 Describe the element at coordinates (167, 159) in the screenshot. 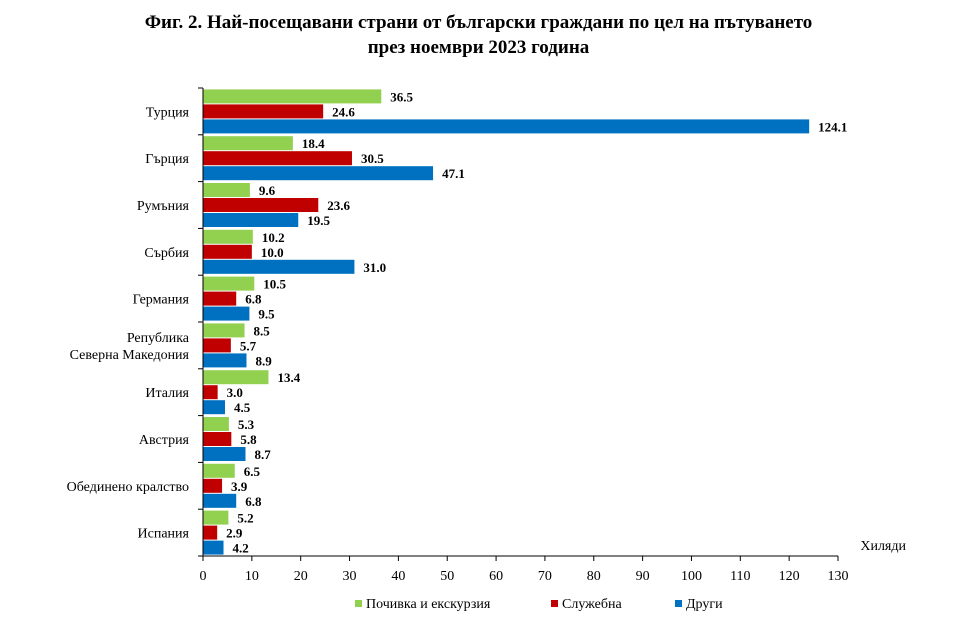

I see `category-label: Гърция` at that location.